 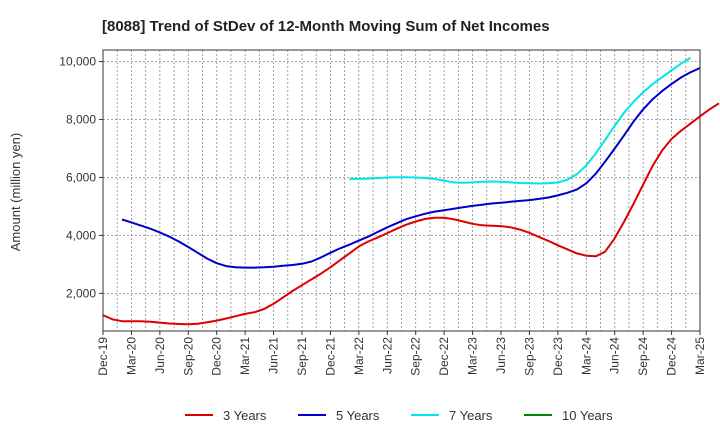 I want to click on x-tick-label: Dec-24, so click(x=672, y=356).